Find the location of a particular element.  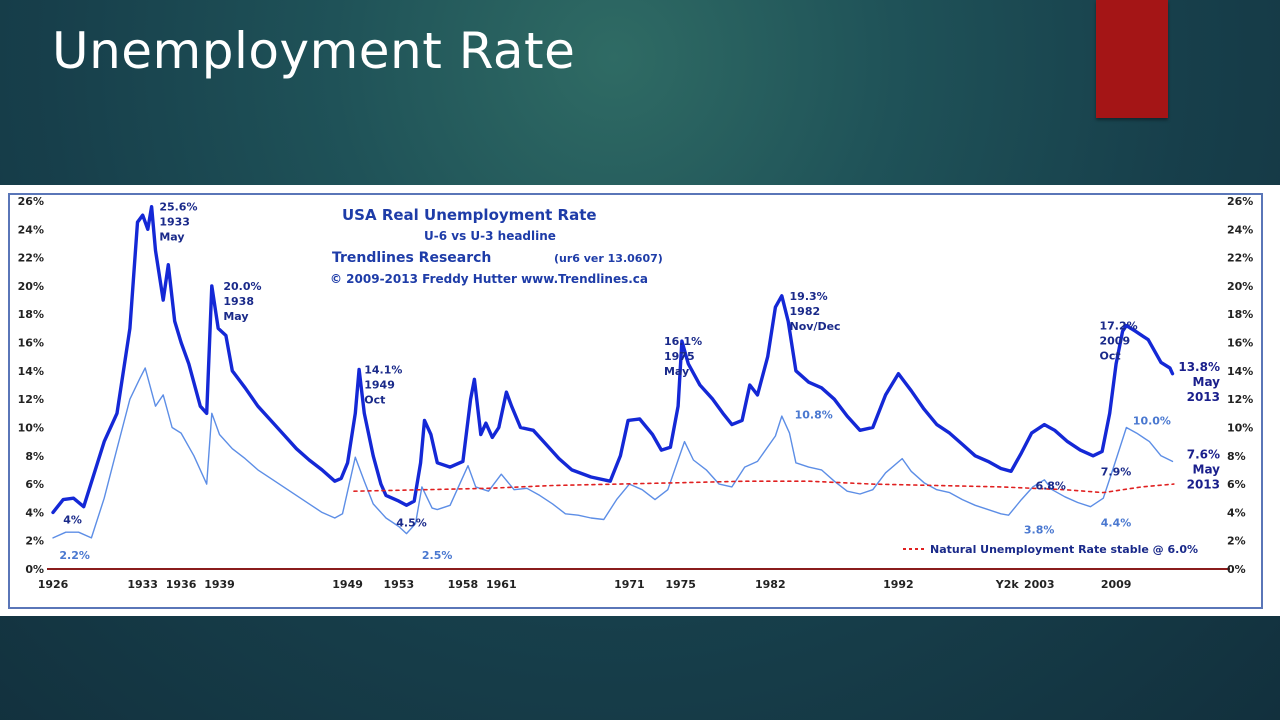

y-tick-label-right: 14% is located at coordinates (1240, 371).